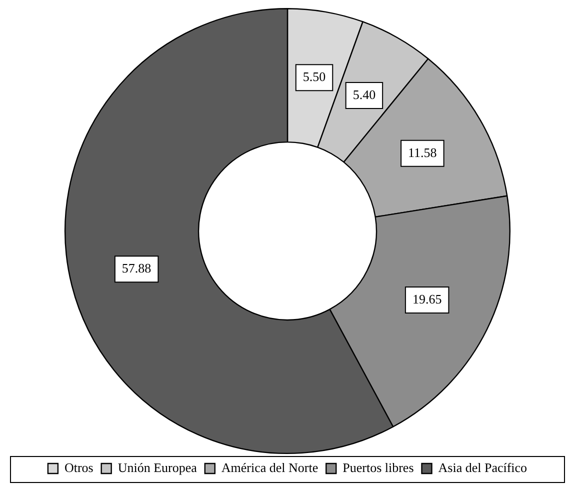 This screenshot has width=575, height=495. What do you see at coordinates (483, 467) in the screenshot?
I see `legend-label: Asia del Pacífico` at bounding box center [483, 467].